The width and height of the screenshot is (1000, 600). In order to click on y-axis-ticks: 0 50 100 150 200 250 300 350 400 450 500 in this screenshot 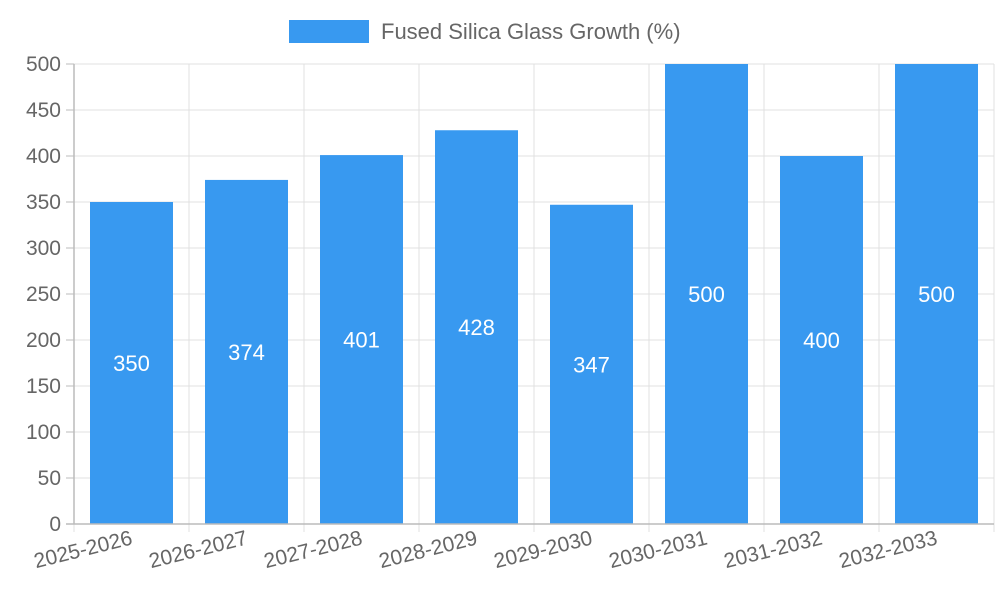, I will do `click(50, 294)`.